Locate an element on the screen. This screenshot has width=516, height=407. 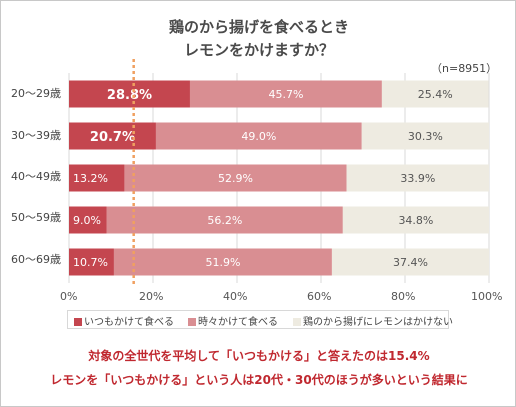
legend-swatch-sometimes is located at coordinates (192, 322).